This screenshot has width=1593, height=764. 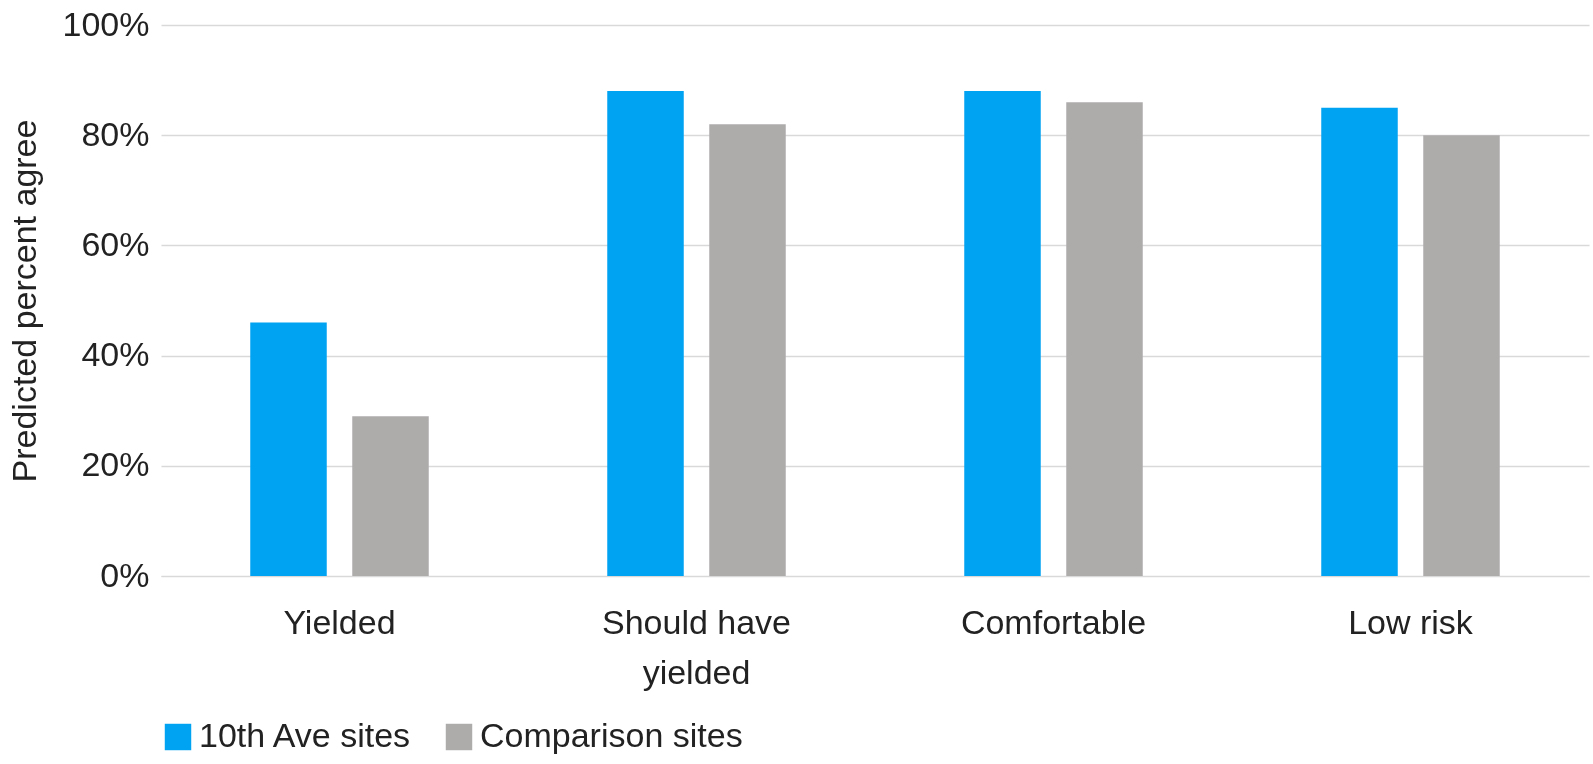 I want to click on y-tick-label: 40%, so click(x=115, y=354).